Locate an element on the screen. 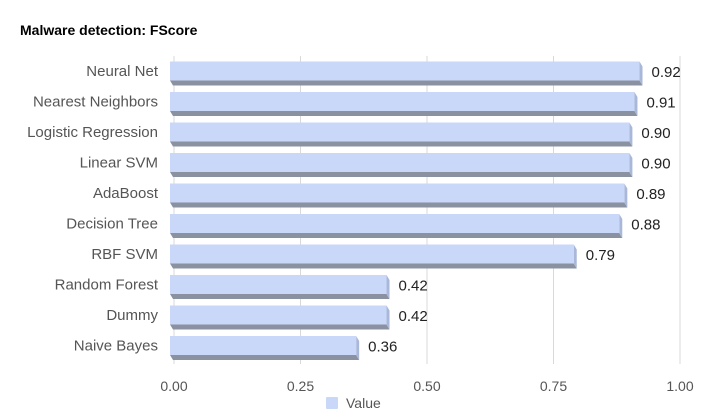  category-label-rbf-svm: RBF SVM is located at coordinates (124, 254).